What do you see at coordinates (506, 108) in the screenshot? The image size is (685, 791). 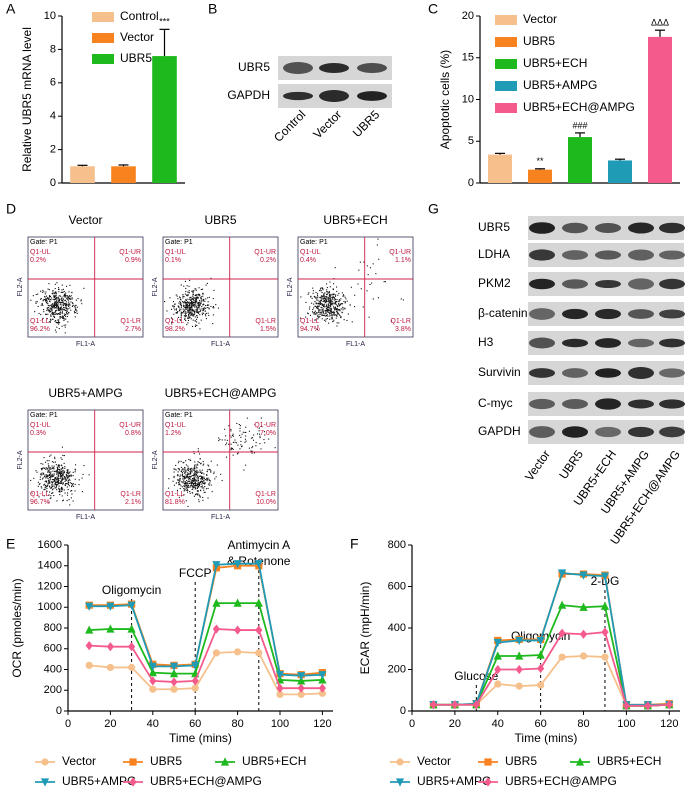 I see `legend-swatch` at bounding box center [506, 108].